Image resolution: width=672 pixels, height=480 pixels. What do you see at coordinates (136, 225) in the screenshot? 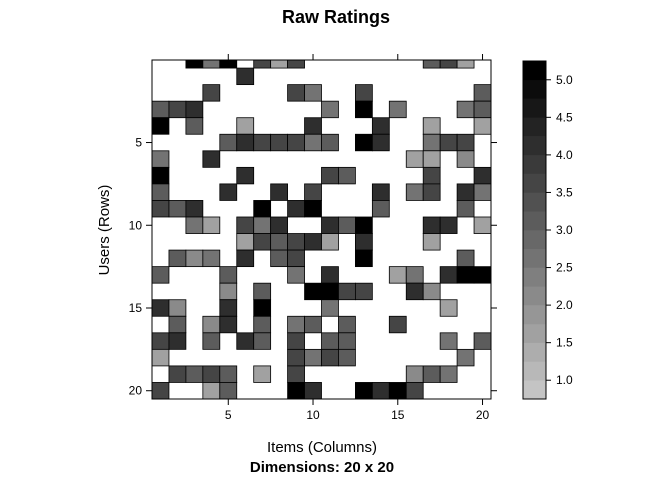
I see `y-tick-label: 10` at bounding box center [136, 225].